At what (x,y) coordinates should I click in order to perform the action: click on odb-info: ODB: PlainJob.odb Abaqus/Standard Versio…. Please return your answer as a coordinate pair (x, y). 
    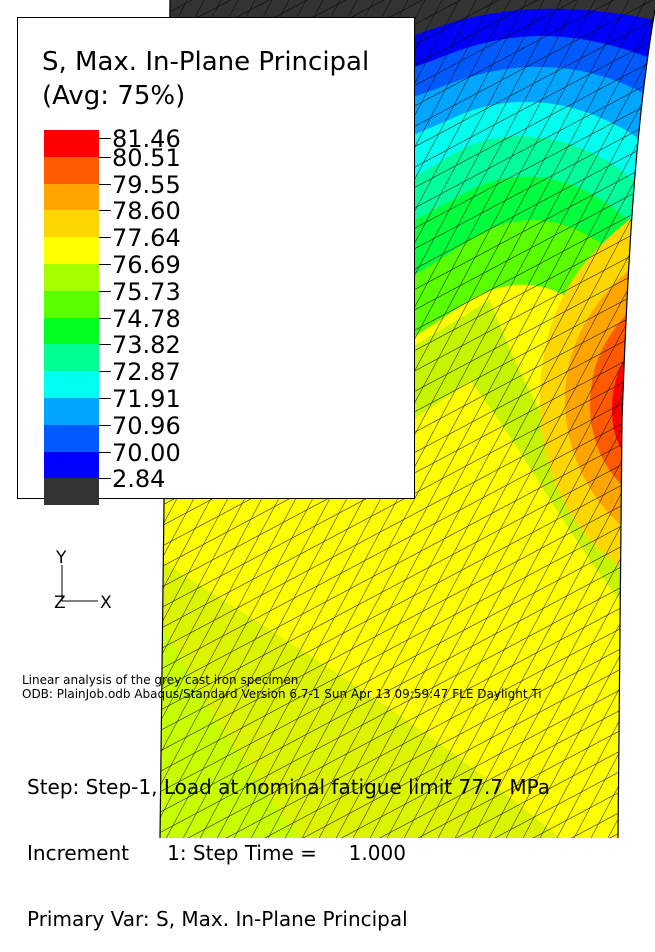
    Looking at the image, I should click on (282, 694).